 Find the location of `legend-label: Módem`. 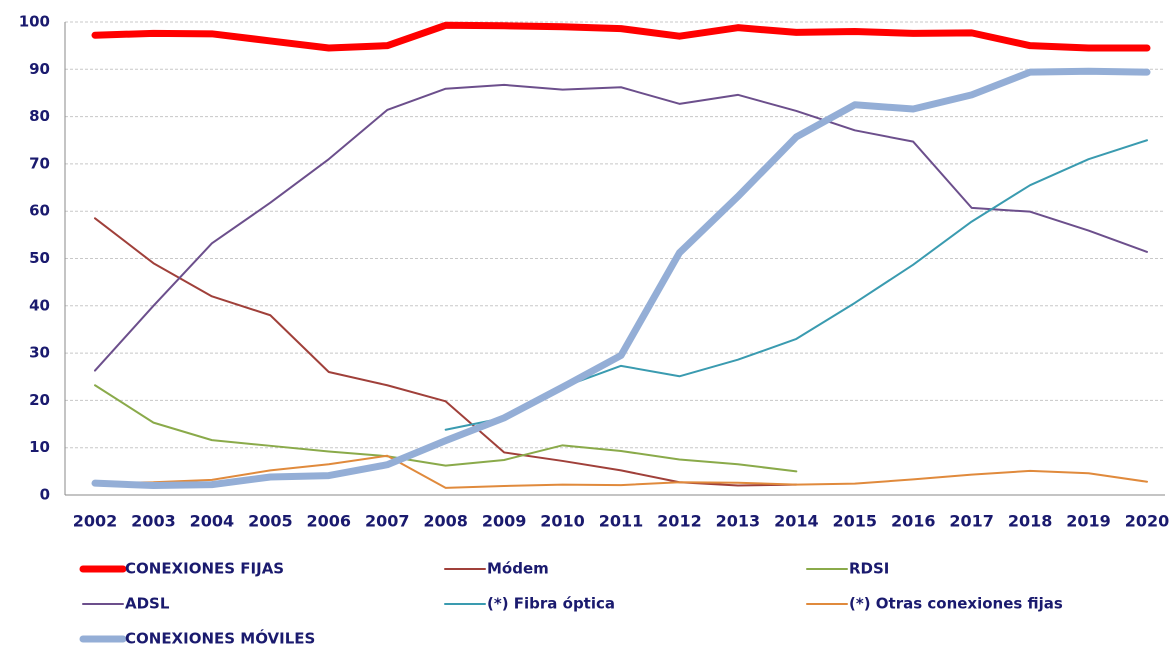

legend-label: Módem is located at coordinates (518, 569).